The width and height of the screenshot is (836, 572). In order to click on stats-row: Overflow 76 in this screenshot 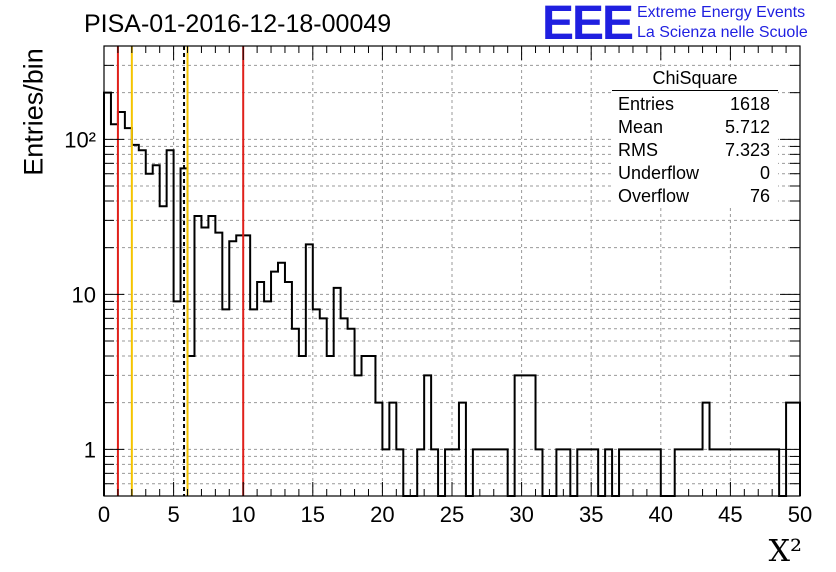, I will do `click(695, 196)`.